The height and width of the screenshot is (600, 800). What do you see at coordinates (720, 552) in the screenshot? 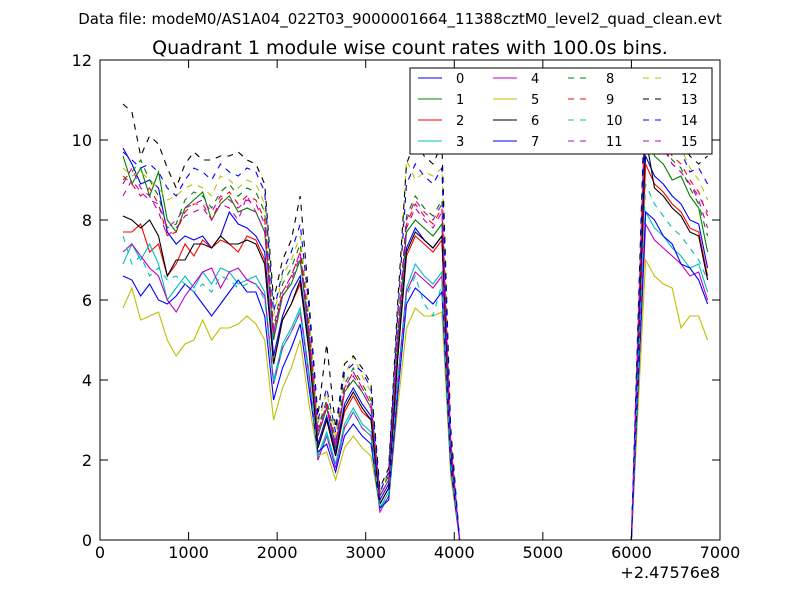
I see `x-tick-label: 7000` at bounding box center [720, 552].